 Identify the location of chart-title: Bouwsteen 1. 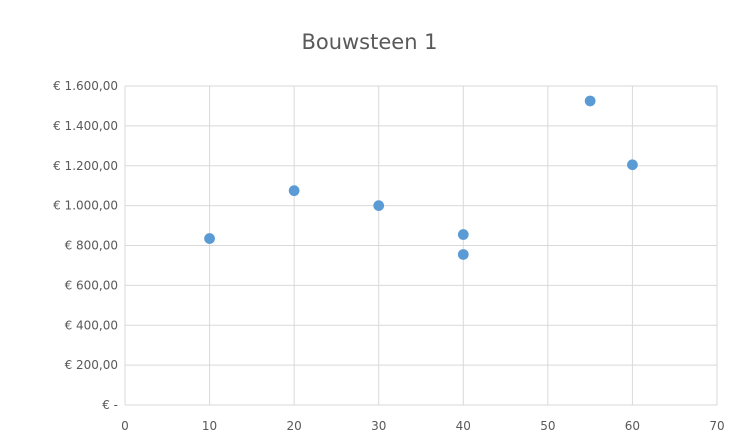
(369, 42).